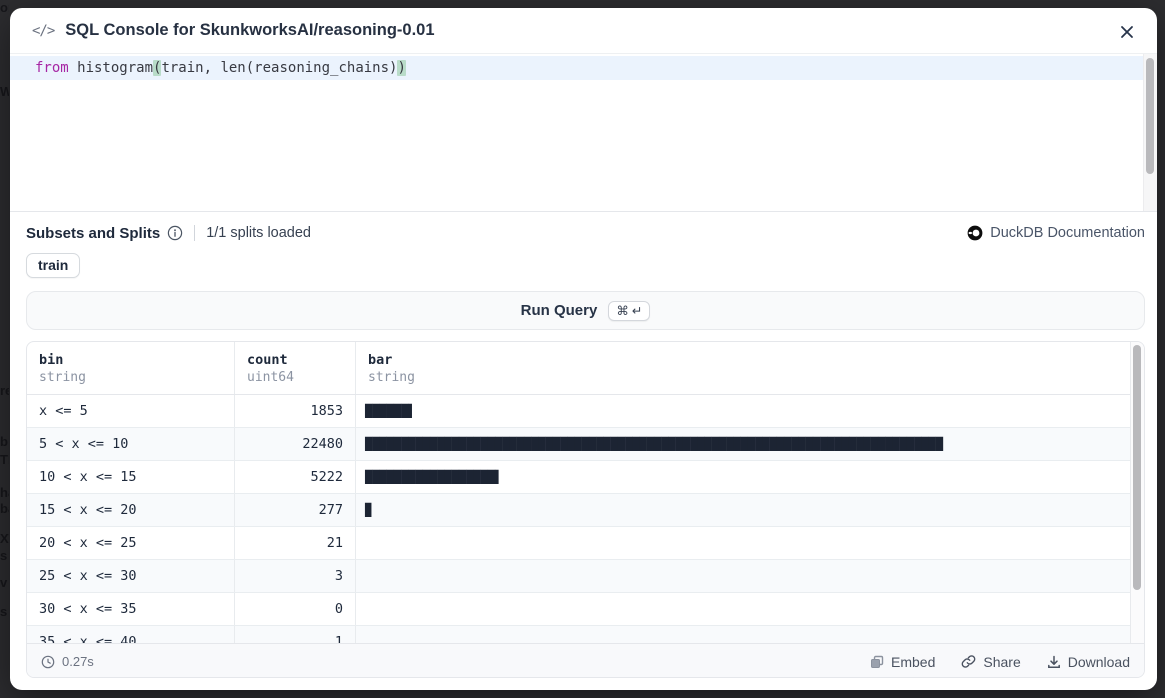 This screenshot has height=698, width=1165. I want to click on editor-scrollbar-track, so click(1150, 132).